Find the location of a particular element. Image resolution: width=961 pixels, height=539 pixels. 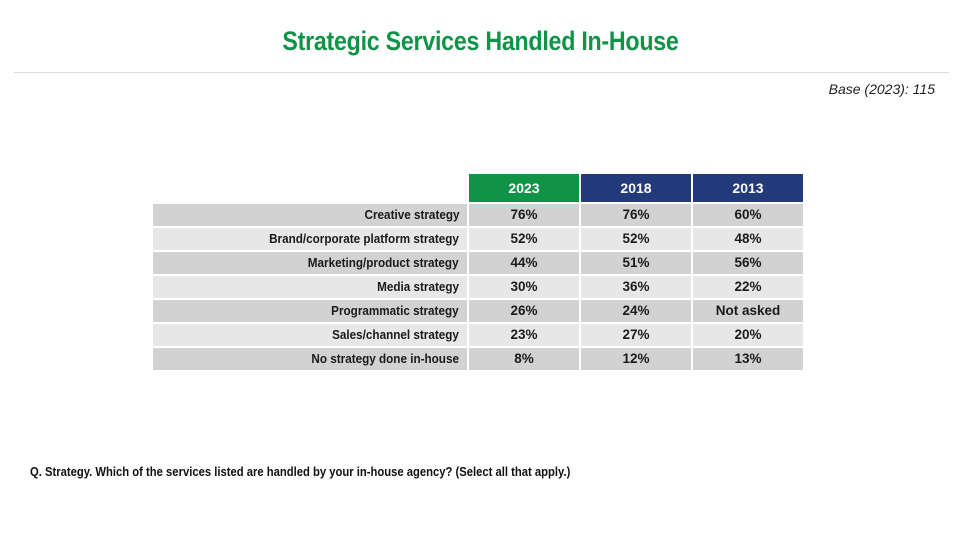

table-row: Marketing/product strategy 44% 51% 56% is located at coordinates (478, 263).